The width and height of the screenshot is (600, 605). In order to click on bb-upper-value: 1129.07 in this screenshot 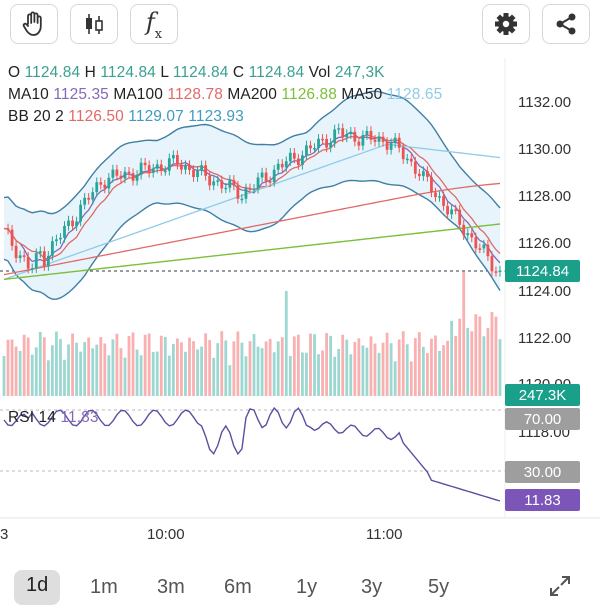, I will do `click(156, 116)`.